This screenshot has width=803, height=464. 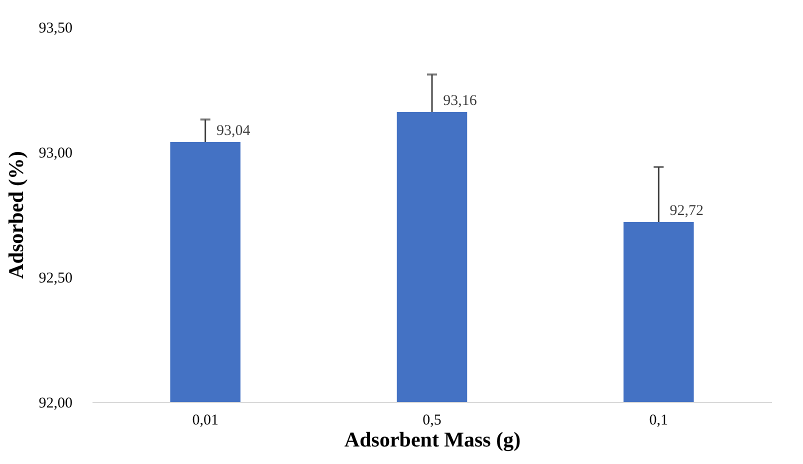 I want to click on y-axis-title: Adsorbed (%), so click(x=16, y=215).